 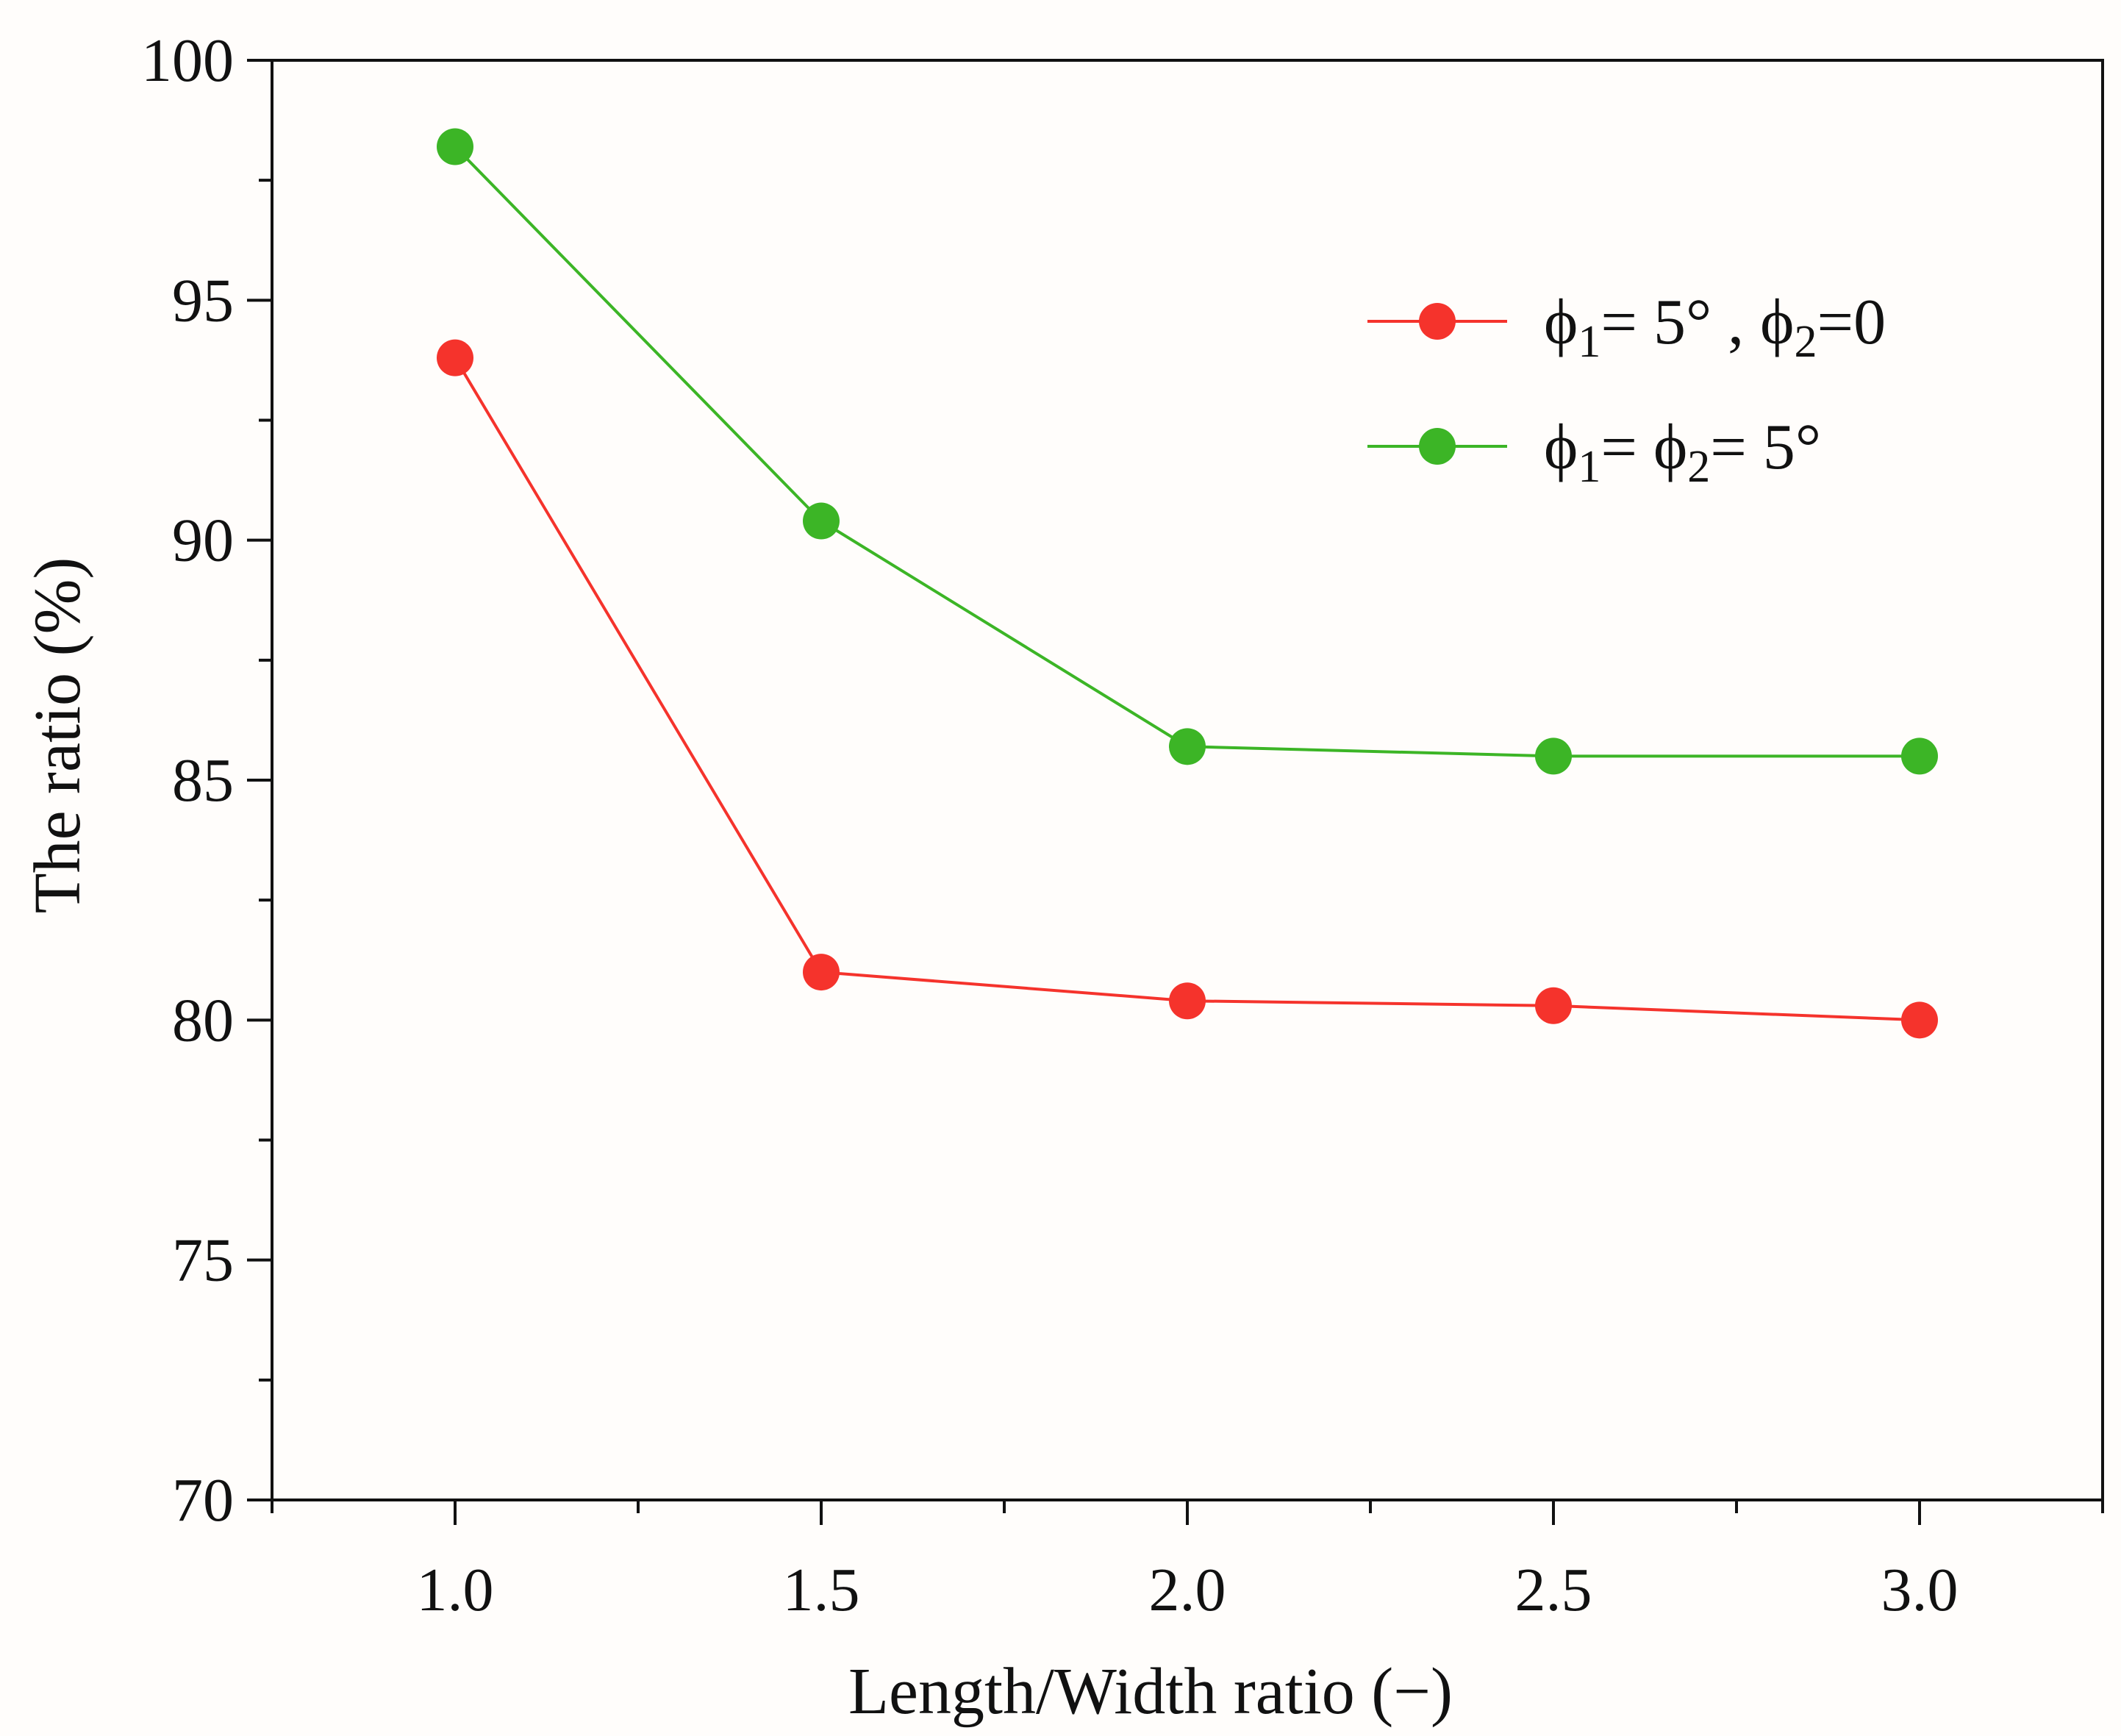 What do you see at coordinates (203, 781) in the screenshot?
I see `y-tick-label: 85` at bounding box center [203, 781].